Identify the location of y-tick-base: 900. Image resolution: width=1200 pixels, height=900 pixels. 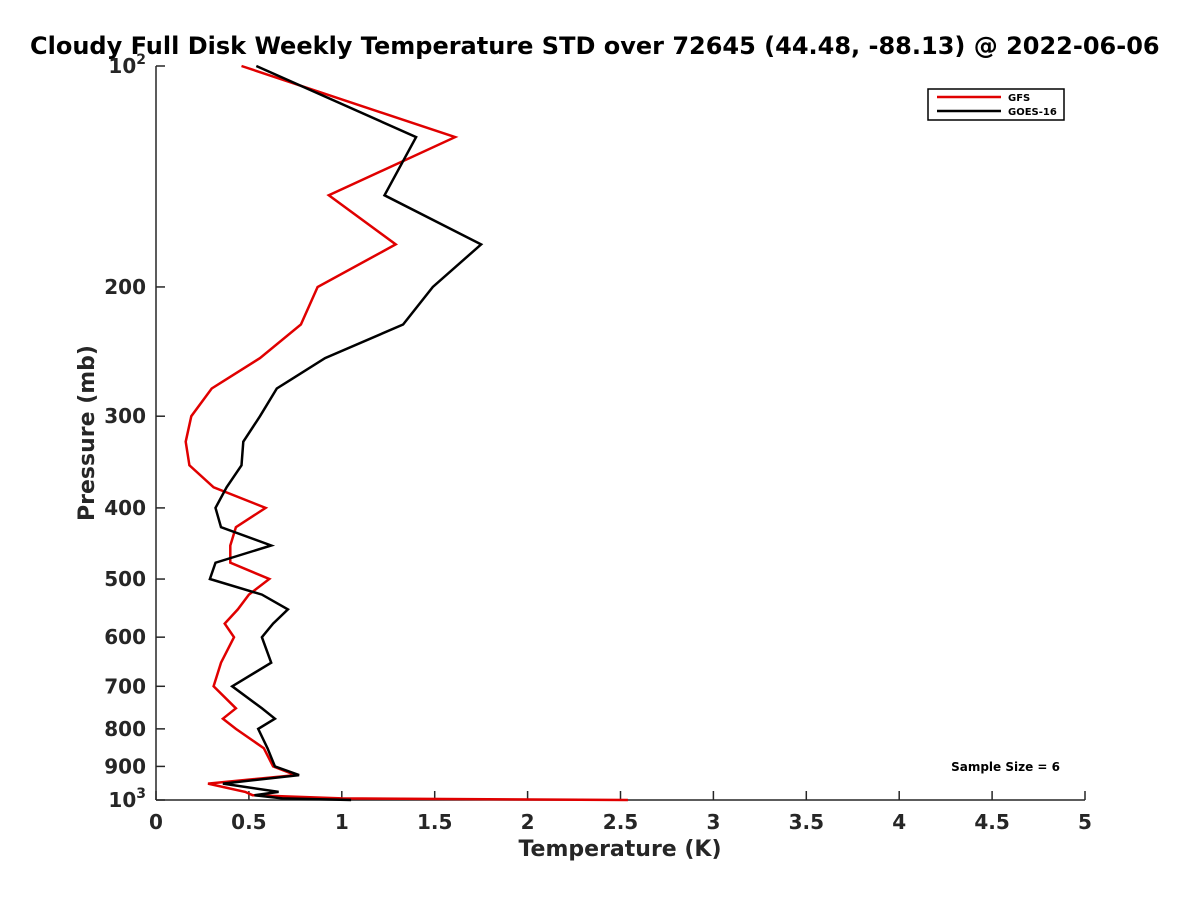
(125, 766).